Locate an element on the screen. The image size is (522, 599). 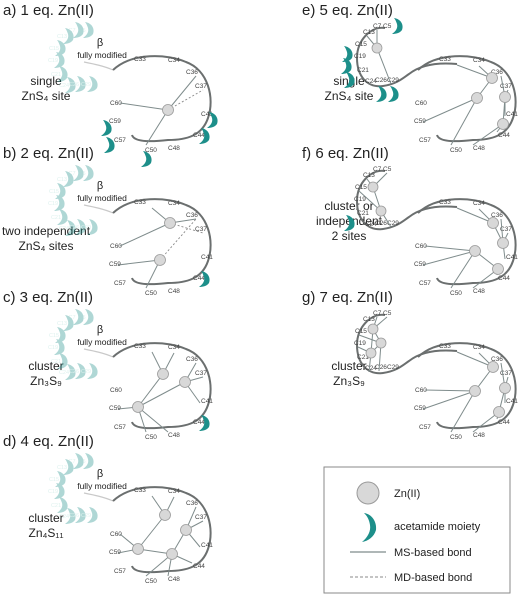
panel-a-label-C60: C60 is located at coordinates (116, 103).